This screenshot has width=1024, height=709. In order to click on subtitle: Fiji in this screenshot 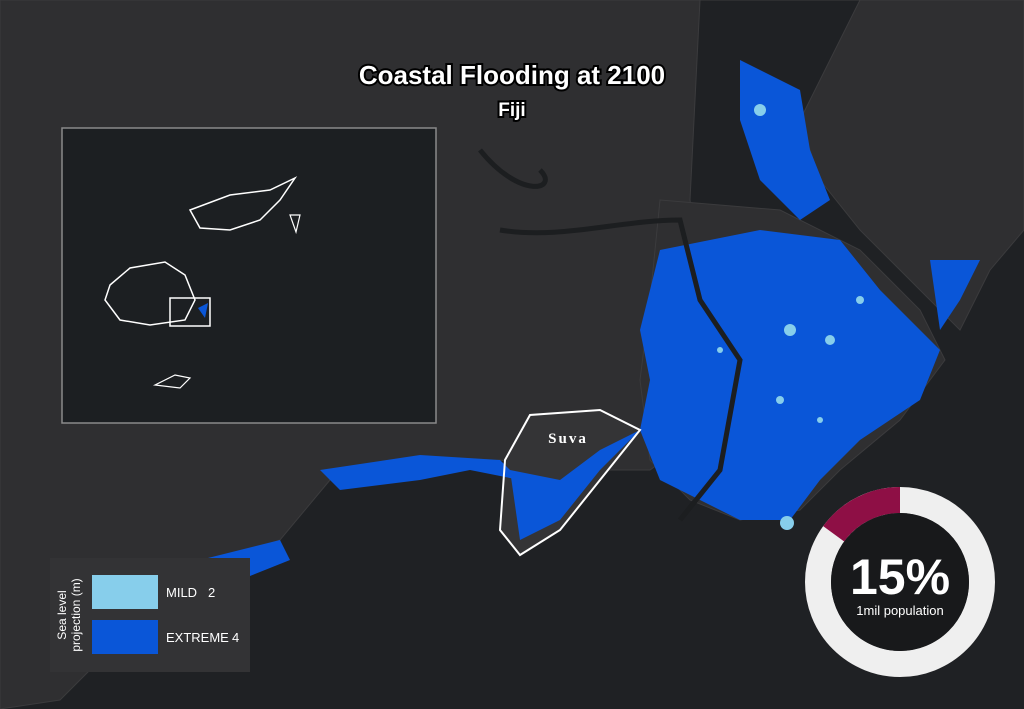, I will do `click(511, 110)`.